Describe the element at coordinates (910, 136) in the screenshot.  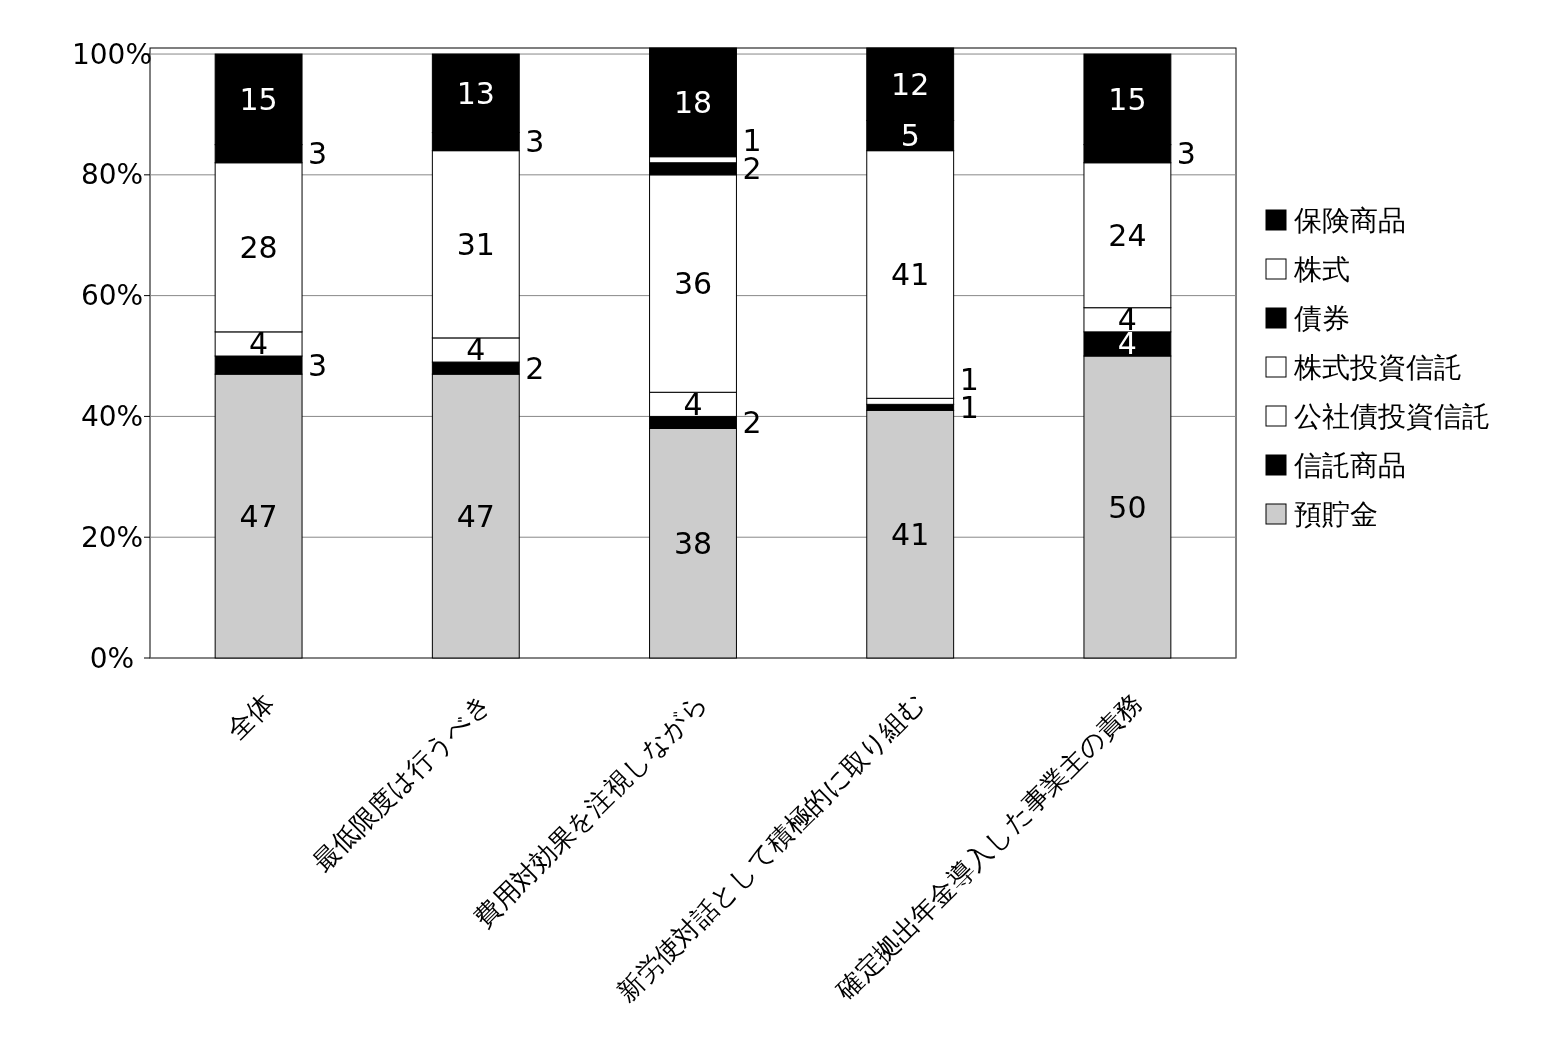
I see `data-label: 5` at that location.